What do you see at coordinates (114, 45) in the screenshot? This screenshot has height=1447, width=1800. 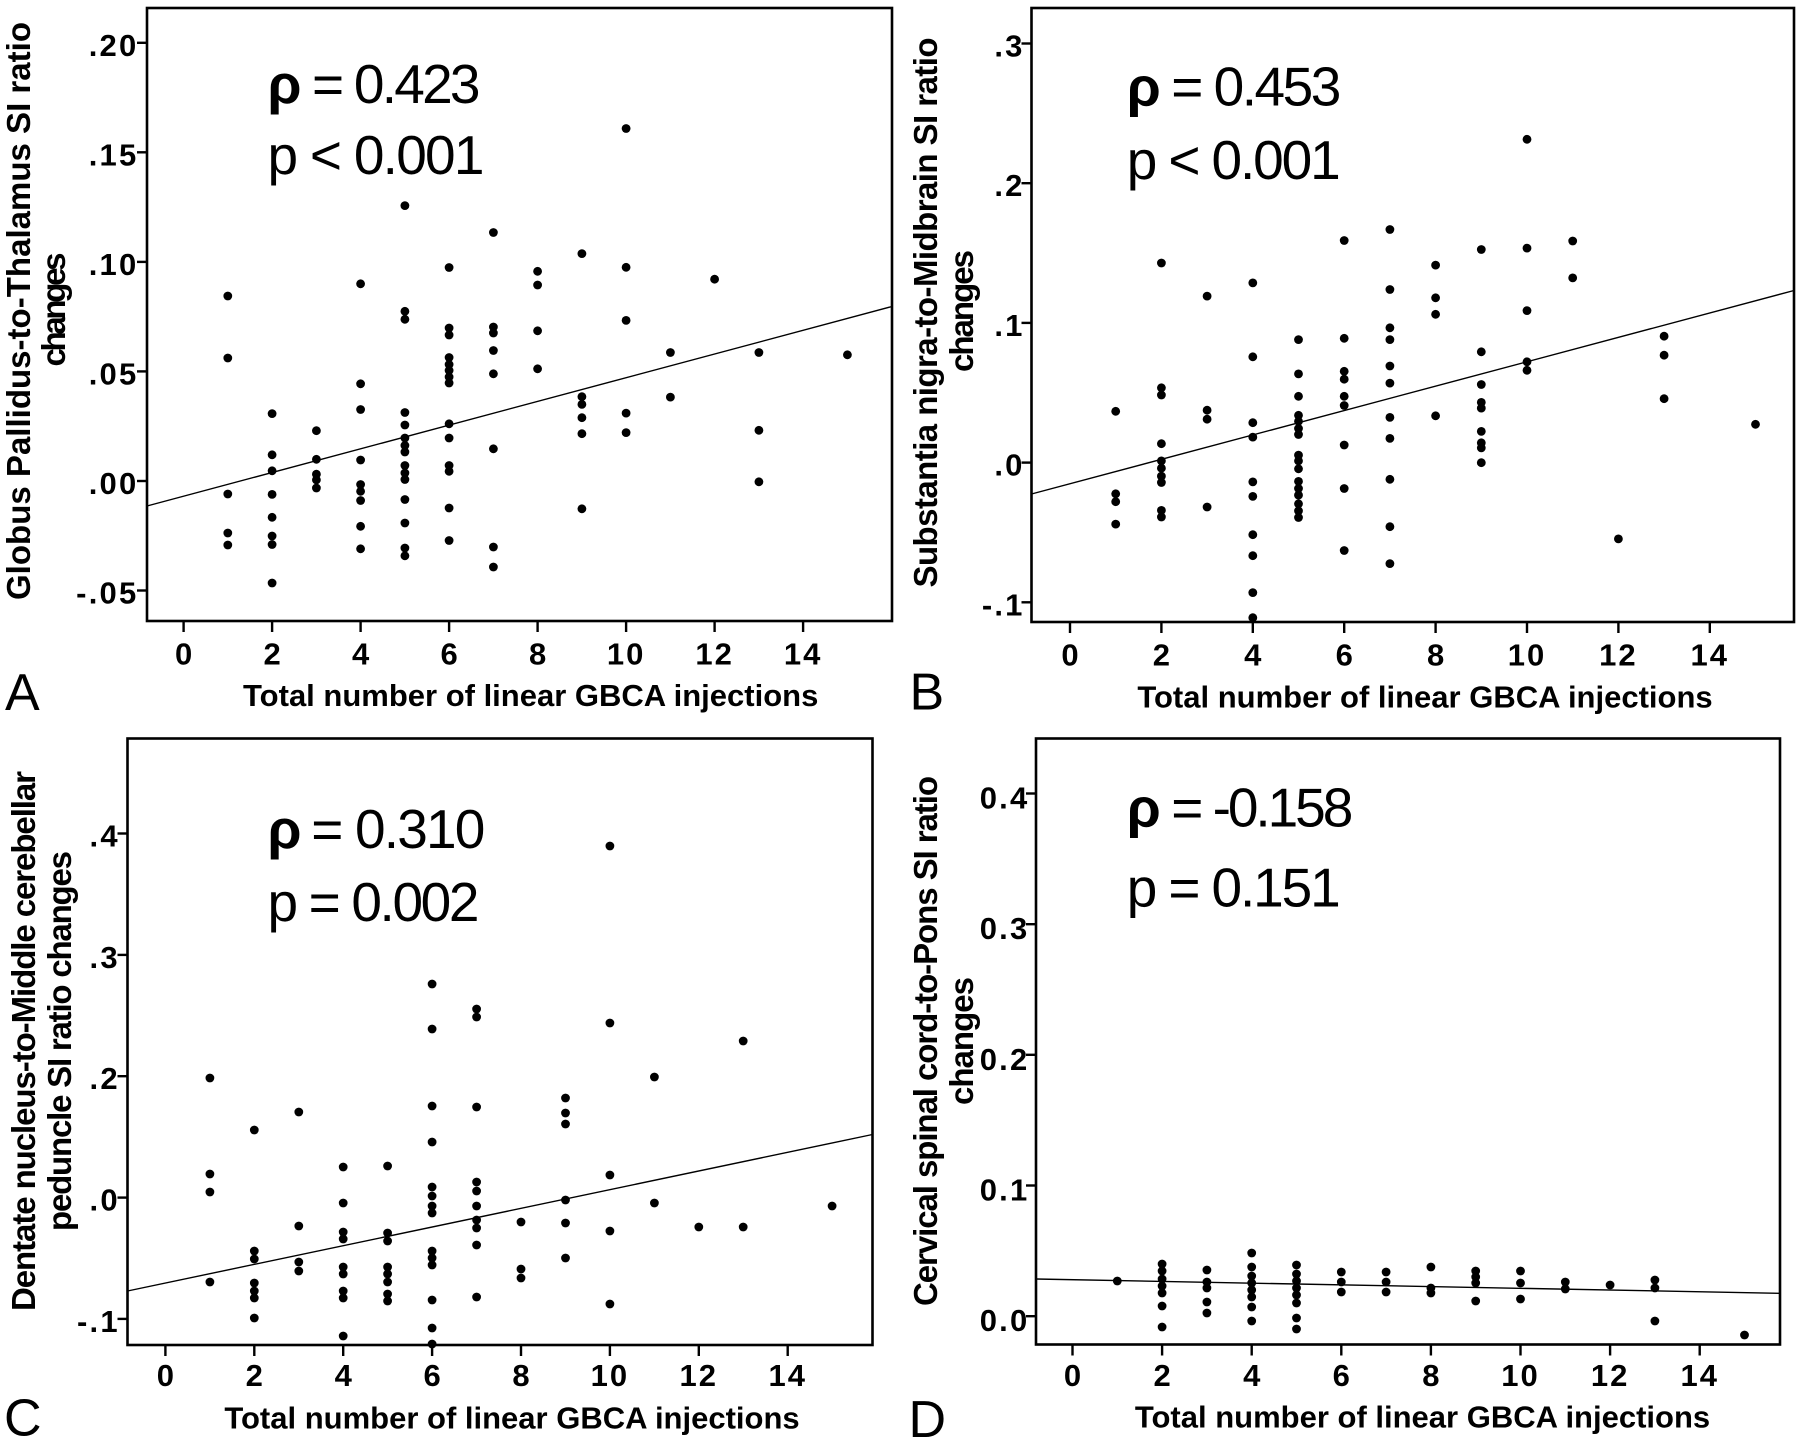 I see `svg-text: .20` at bounding box center [114, 45].